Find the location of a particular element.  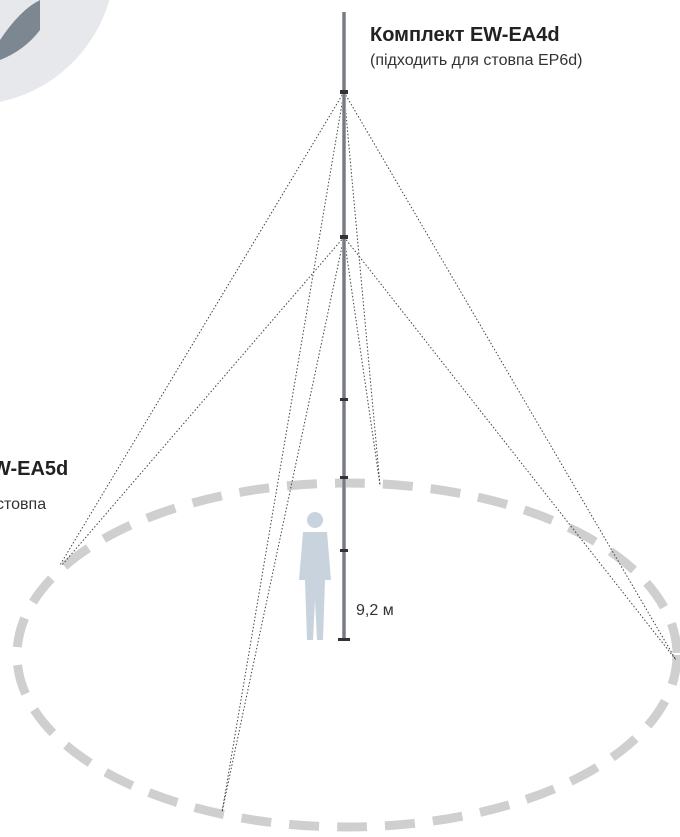

height-label: 9,2 м is located at coordinates (375, 610).